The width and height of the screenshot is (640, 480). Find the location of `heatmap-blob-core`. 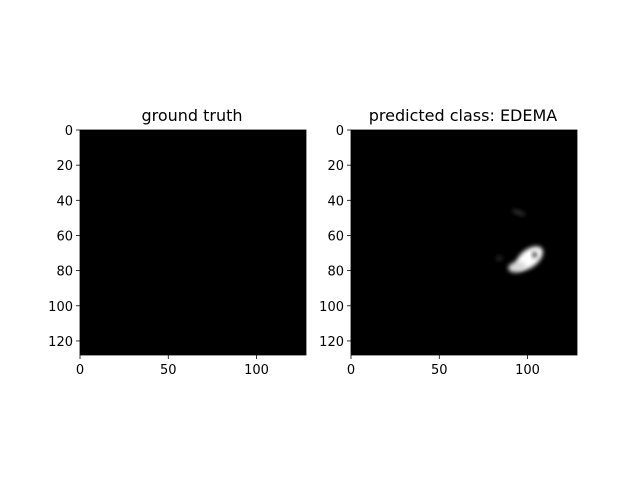

heatmap-blob-core is located at coordinates (534, 254).